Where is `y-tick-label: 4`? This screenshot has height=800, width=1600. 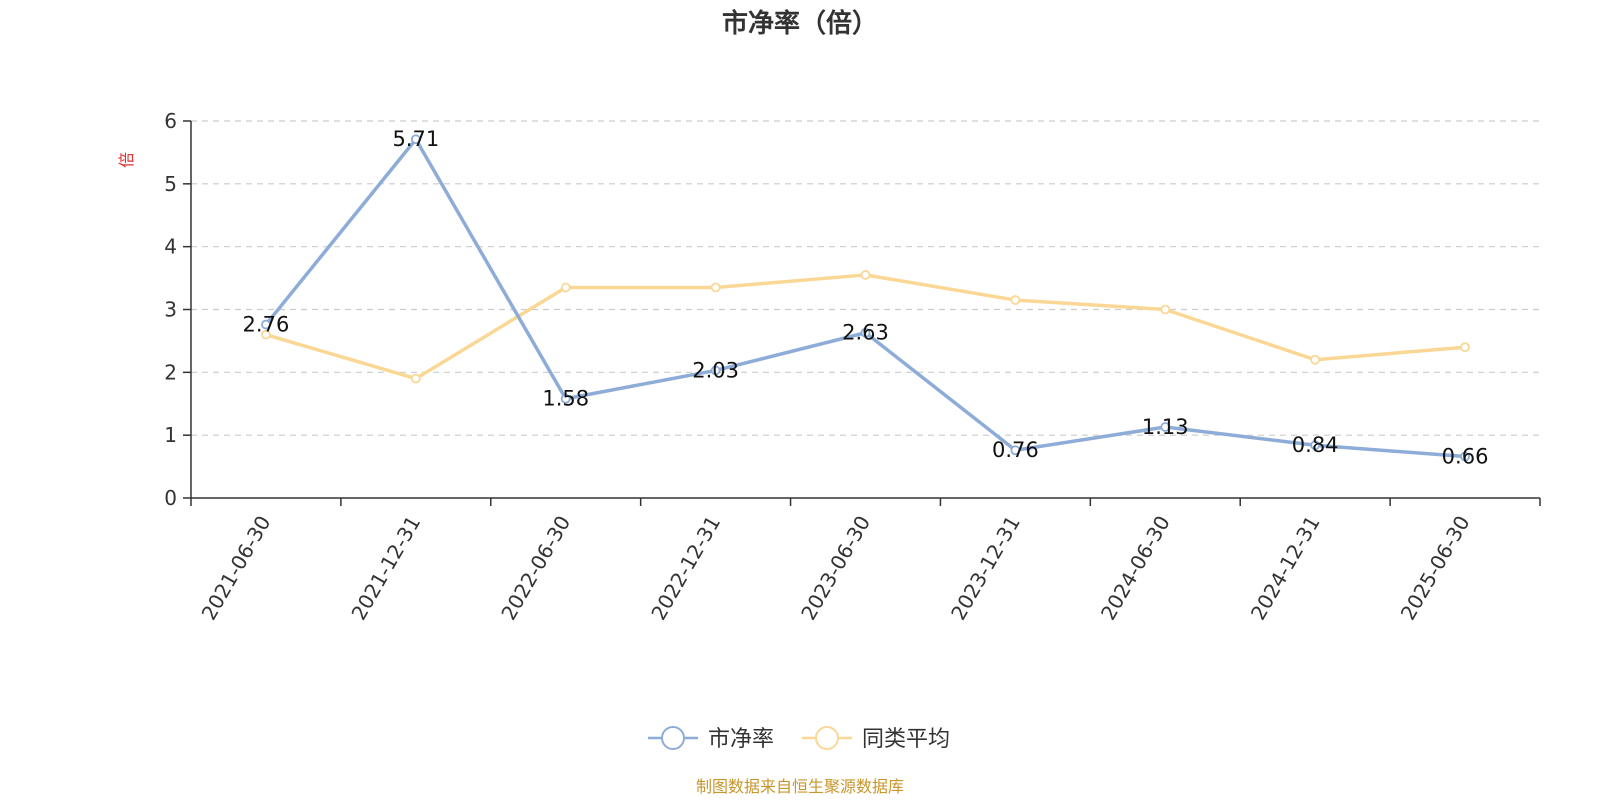
y-tick-label: 4 is located at coordinates (170, 247).